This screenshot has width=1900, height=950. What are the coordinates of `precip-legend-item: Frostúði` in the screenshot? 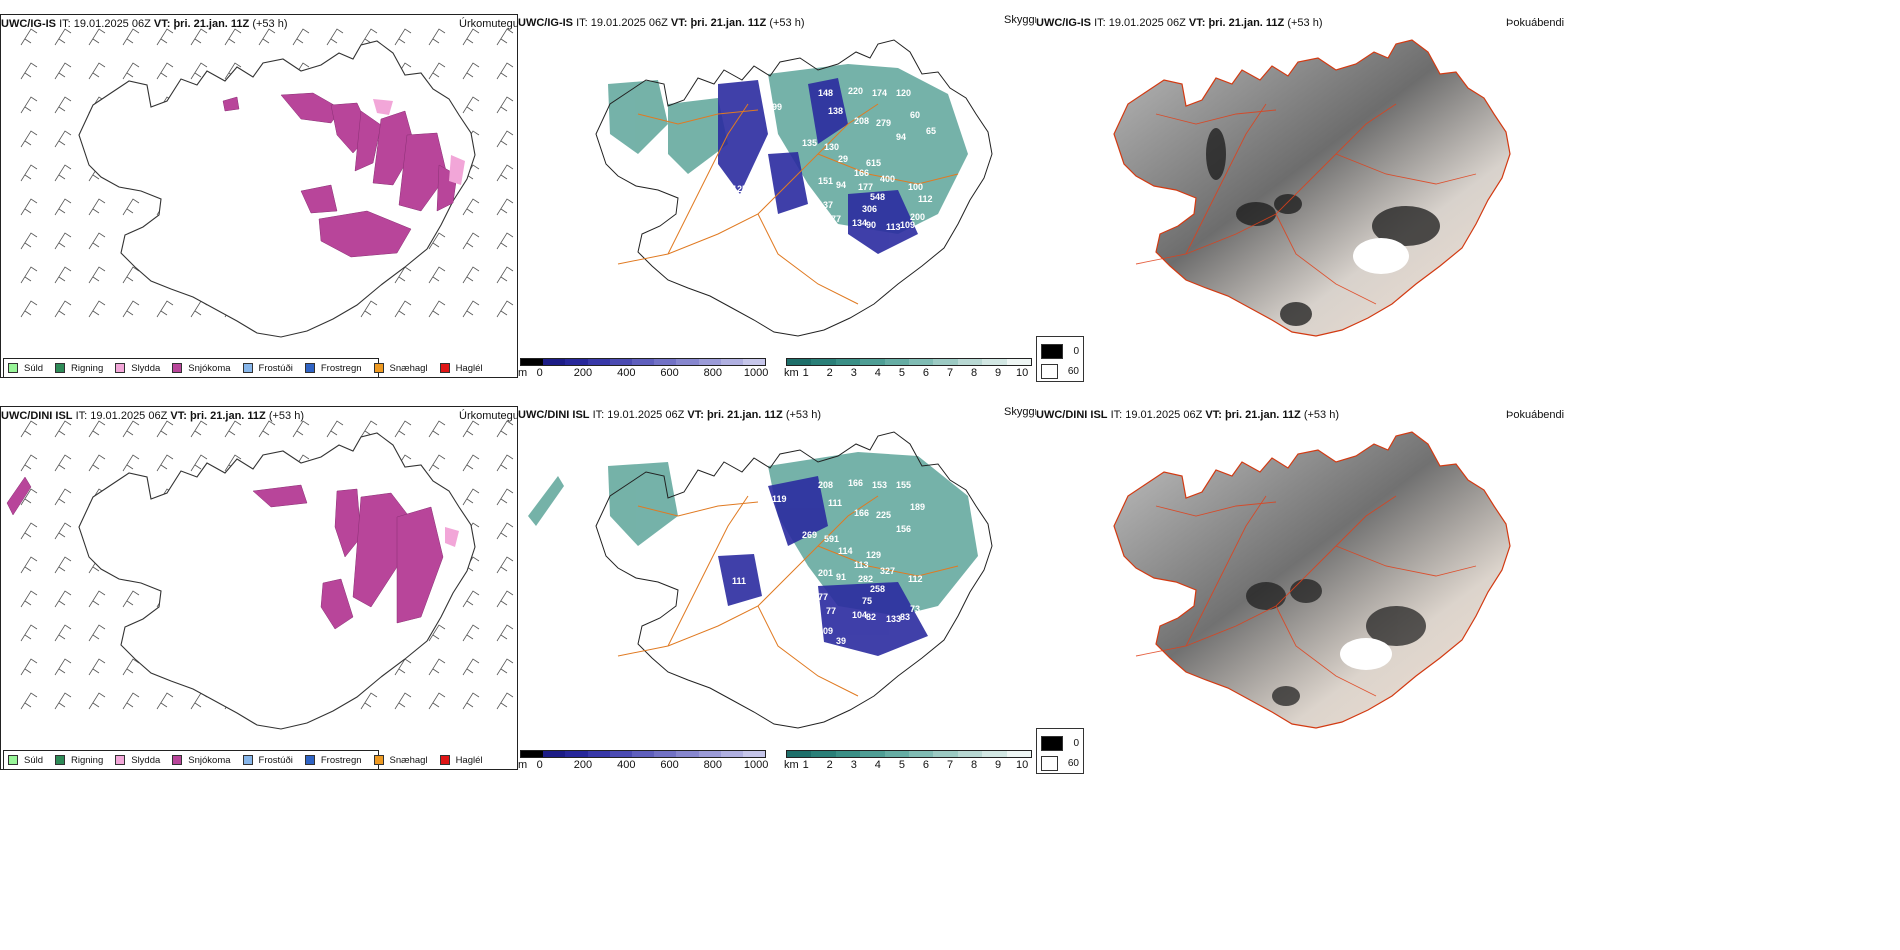 It's located at (267, 760).